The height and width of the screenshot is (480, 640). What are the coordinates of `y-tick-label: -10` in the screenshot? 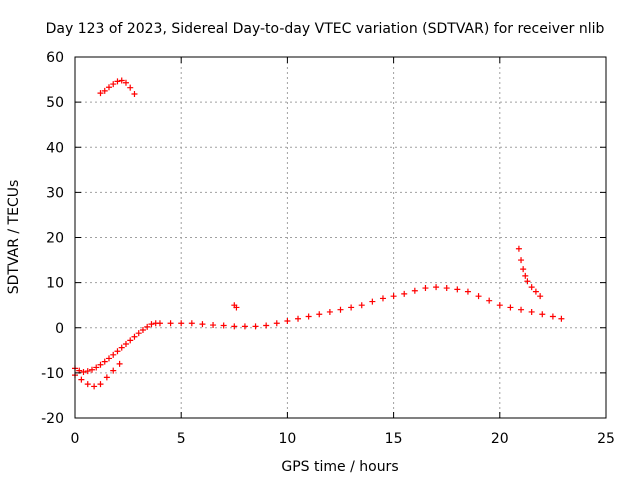 It's located at (52, 374).